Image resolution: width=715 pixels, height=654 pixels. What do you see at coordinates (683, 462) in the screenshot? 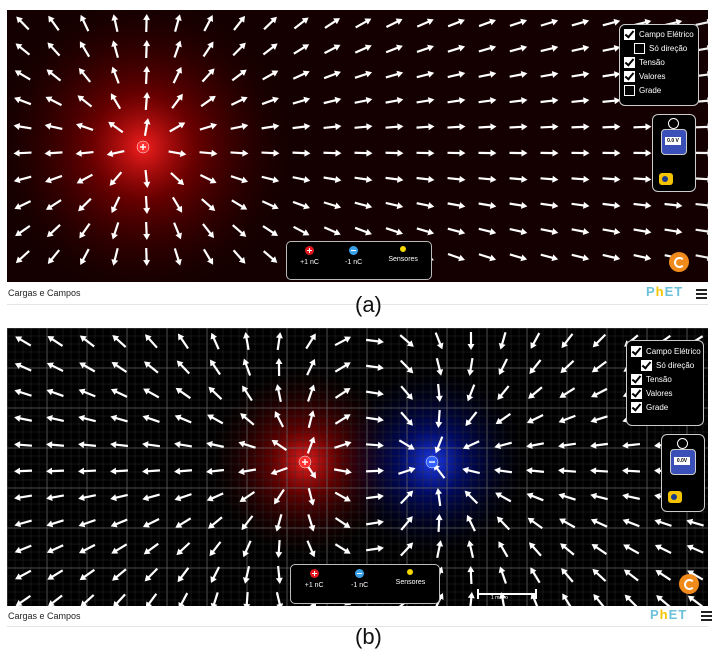
I see `voltmeter: 0.0V` at bounding box center [683, 462].